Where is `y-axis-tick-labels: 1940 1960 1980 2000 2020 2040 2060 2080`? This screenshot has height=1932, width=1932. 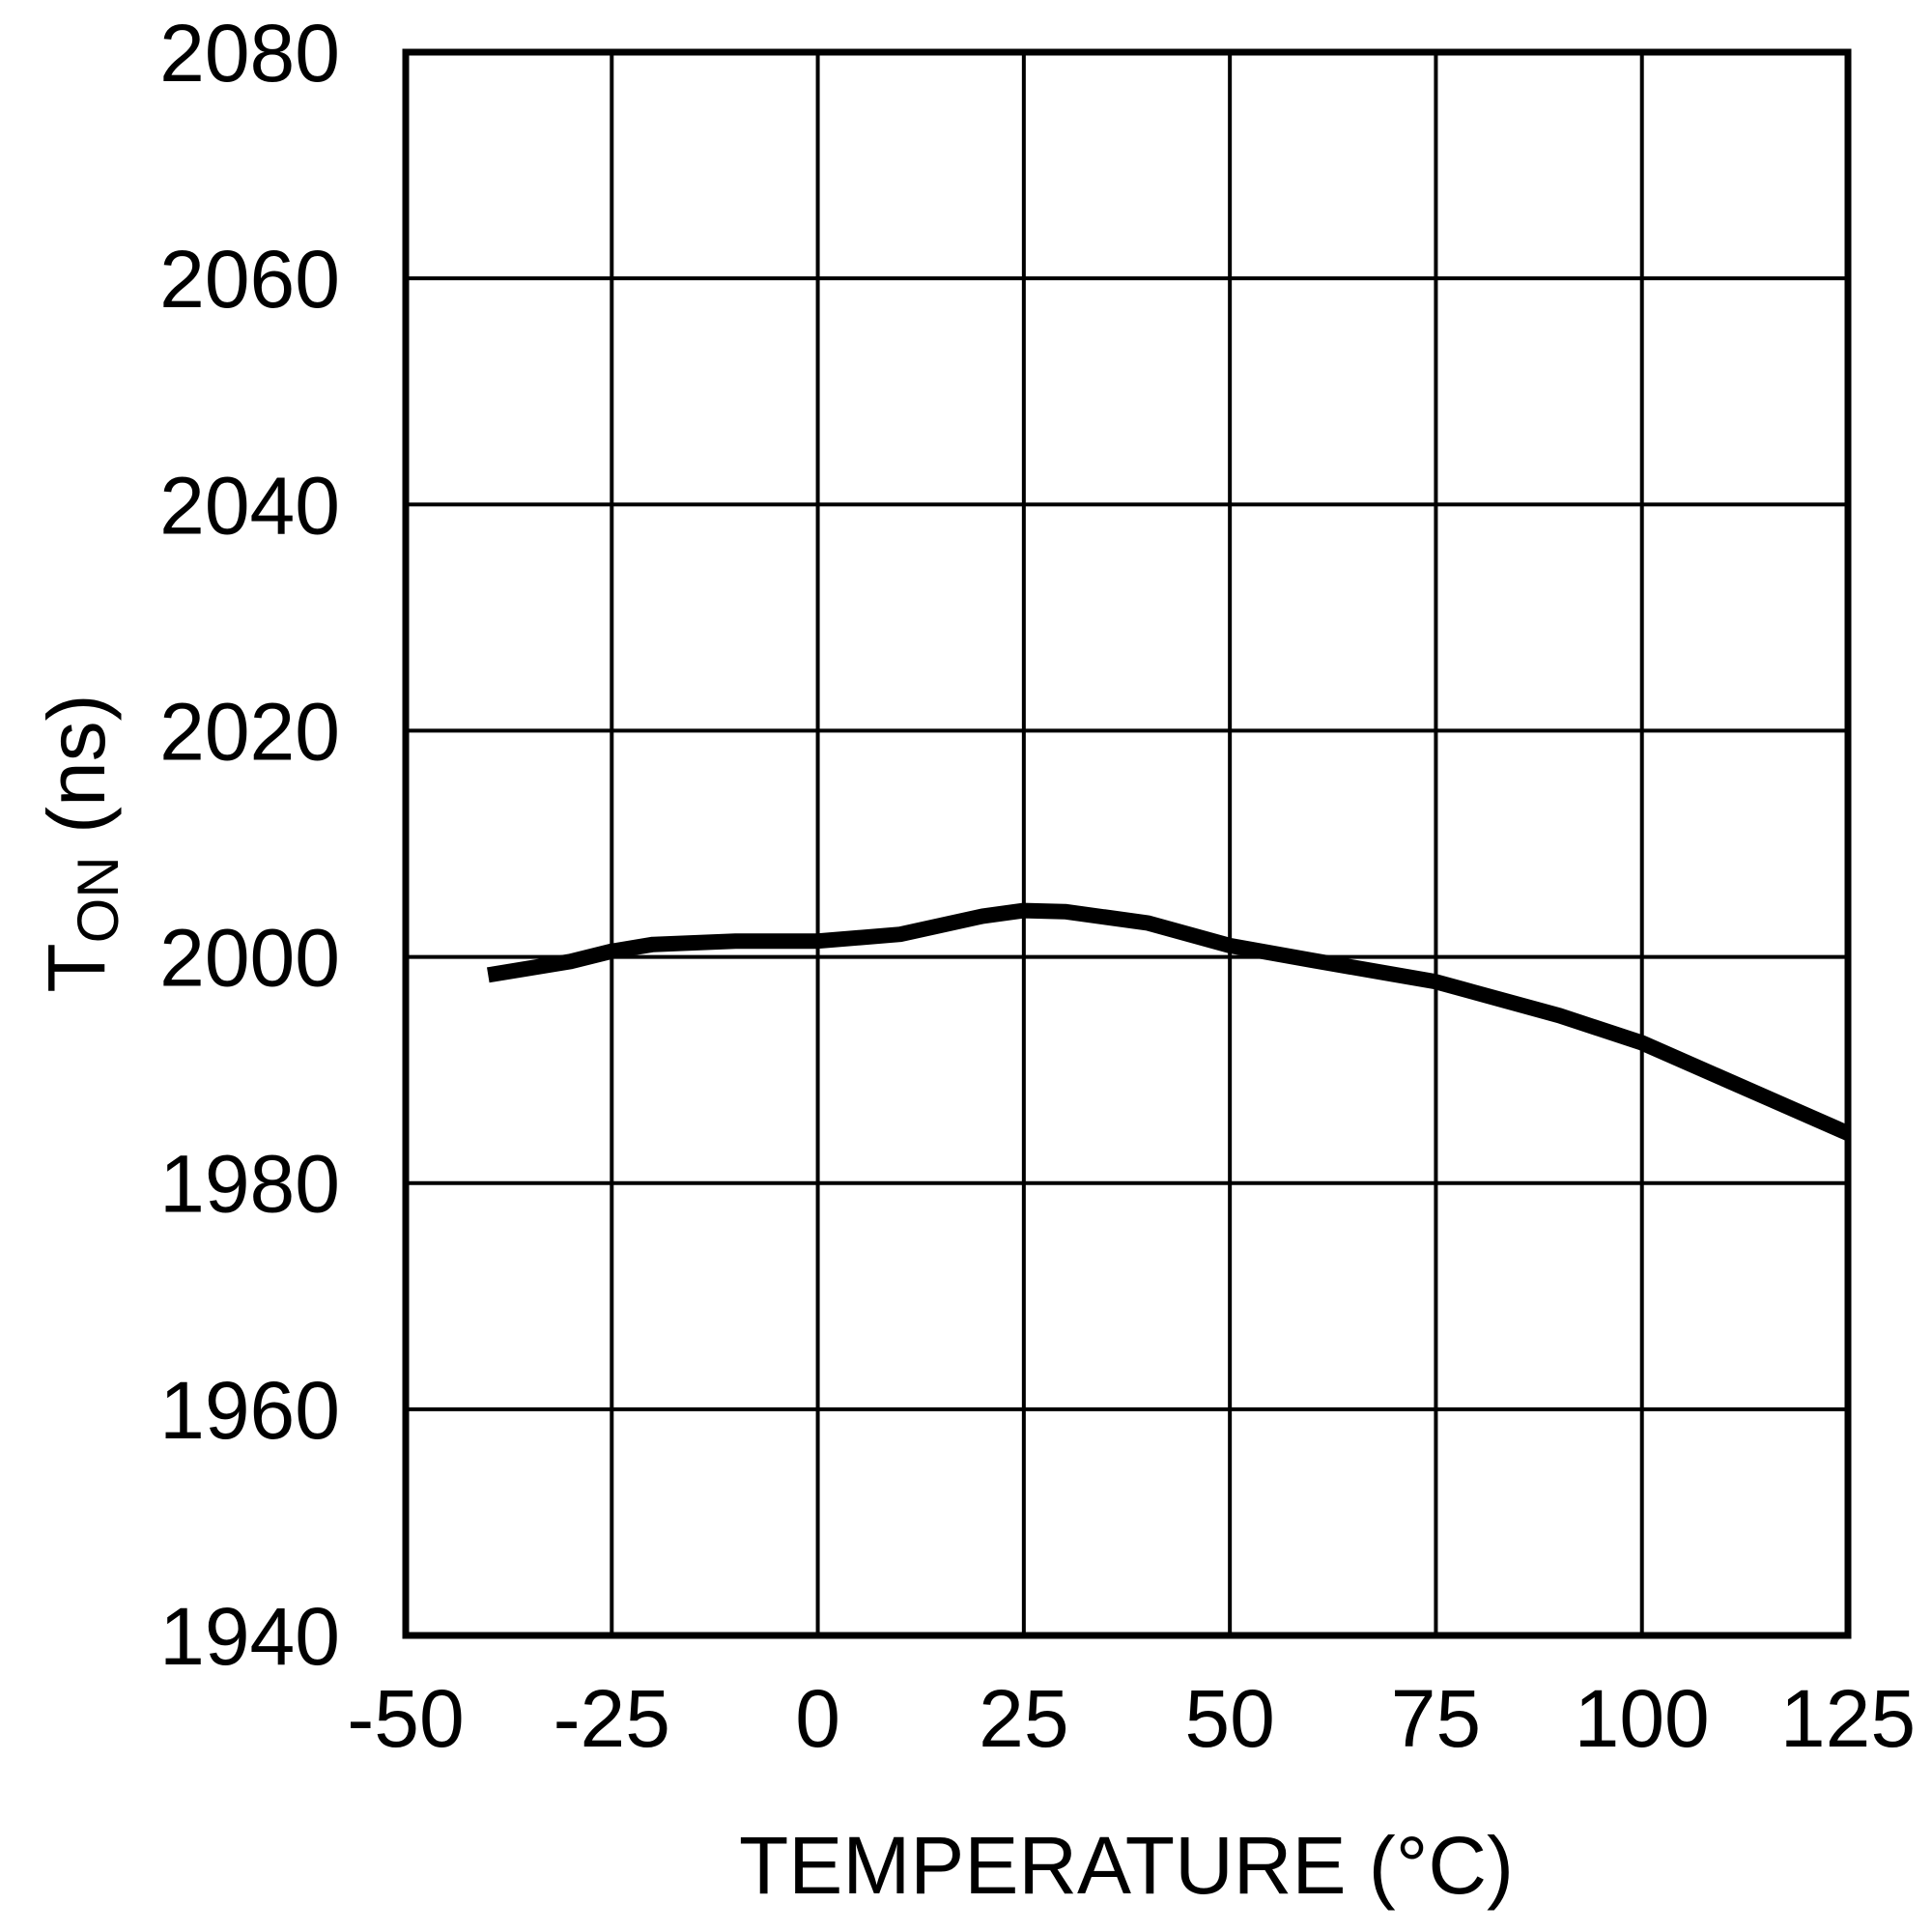 y-axis-tick-labels: 1940 1960 1980 2000 2020 2040 2060 2080 is located at coordinates (249, 845).